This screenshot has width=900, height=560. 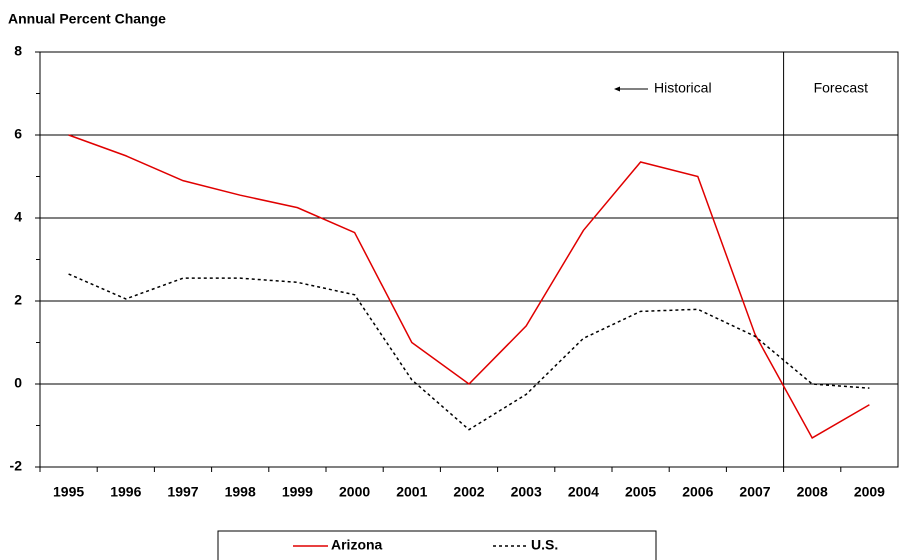 What do you see at coordinates (125, 492) in the screenshot?
I see `x-tick-label: 1996` at bounding box center [125, 492].